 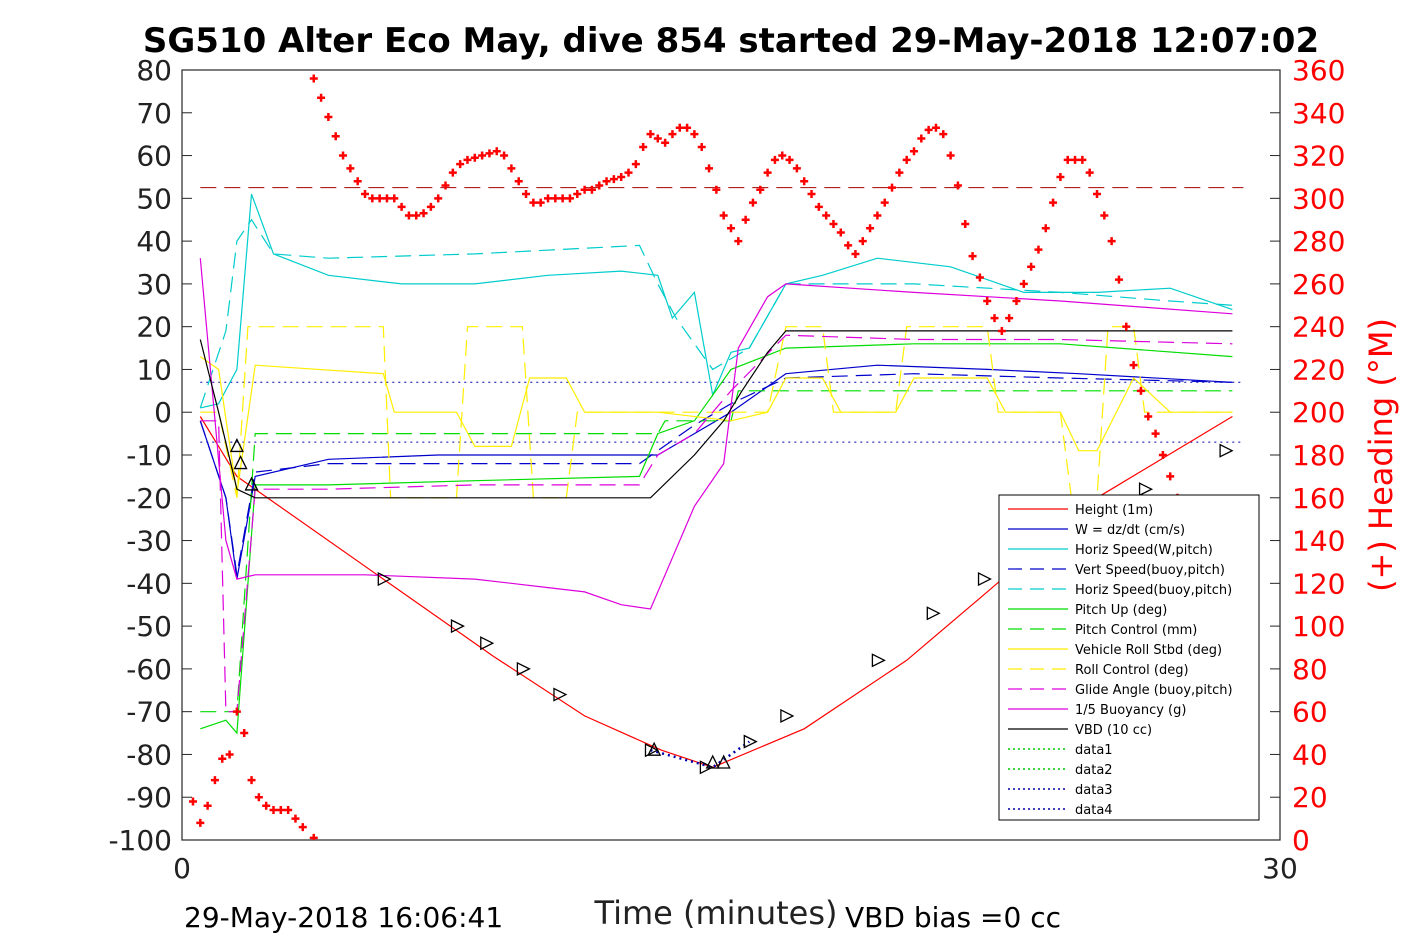 I want to click on right-tick-label: 180, so click(x=1318, y=455).